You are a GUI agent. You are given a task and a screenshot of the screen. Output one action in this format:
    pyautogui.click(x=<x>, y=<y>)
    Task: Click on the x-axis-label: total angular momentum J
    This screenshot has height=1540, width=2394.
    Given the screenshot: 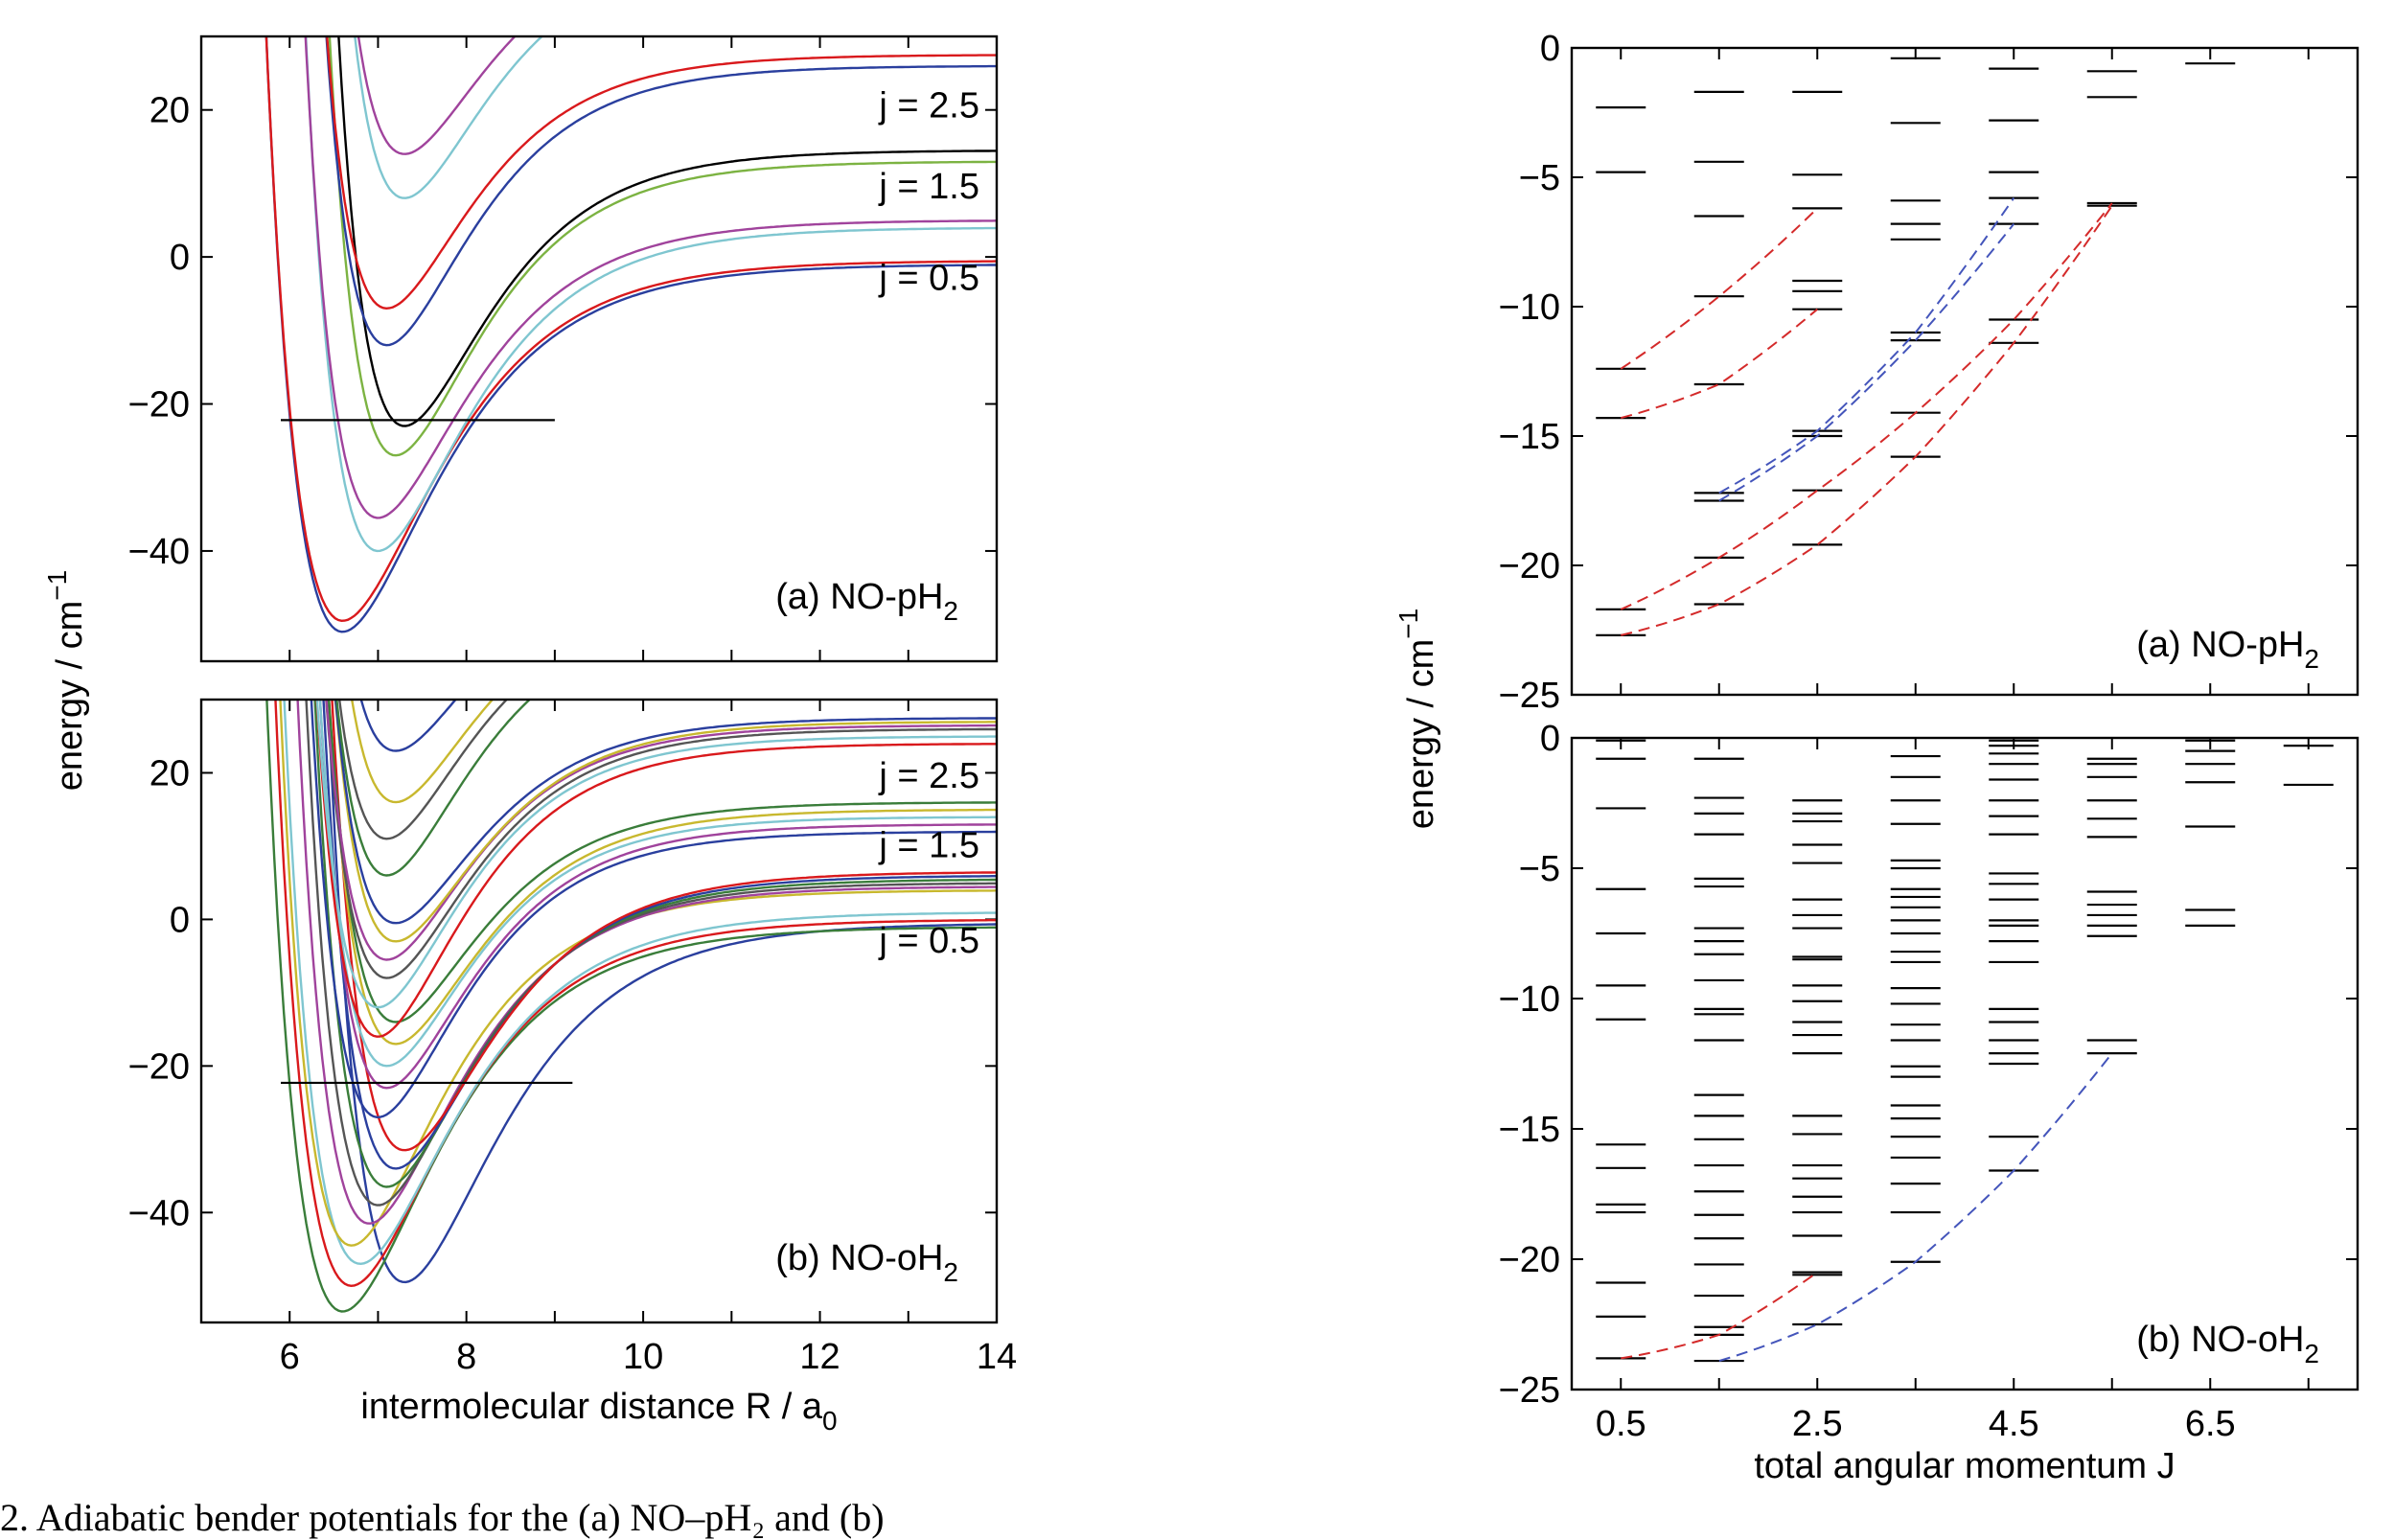 What is the action you would take?
    pyautogui.click(x=1964, y=1466)
    